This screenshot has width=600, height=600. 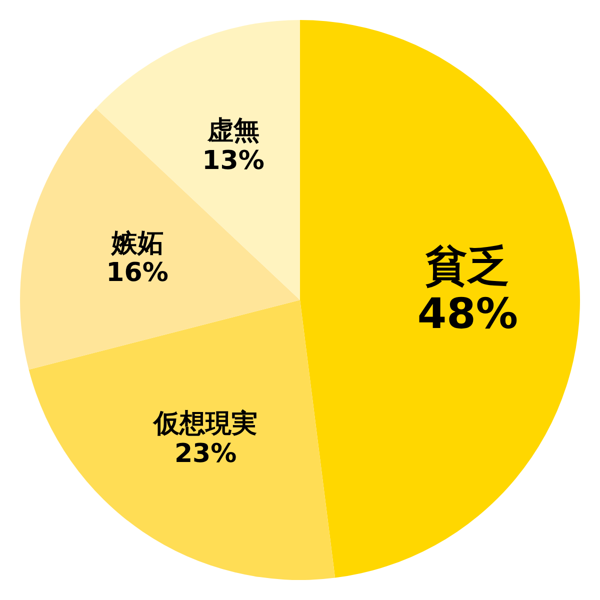 What do you see at coordinates (137, 243) in the screenshot?
I see `slice-label: 嫉妬` at bounding box center [137, 243].